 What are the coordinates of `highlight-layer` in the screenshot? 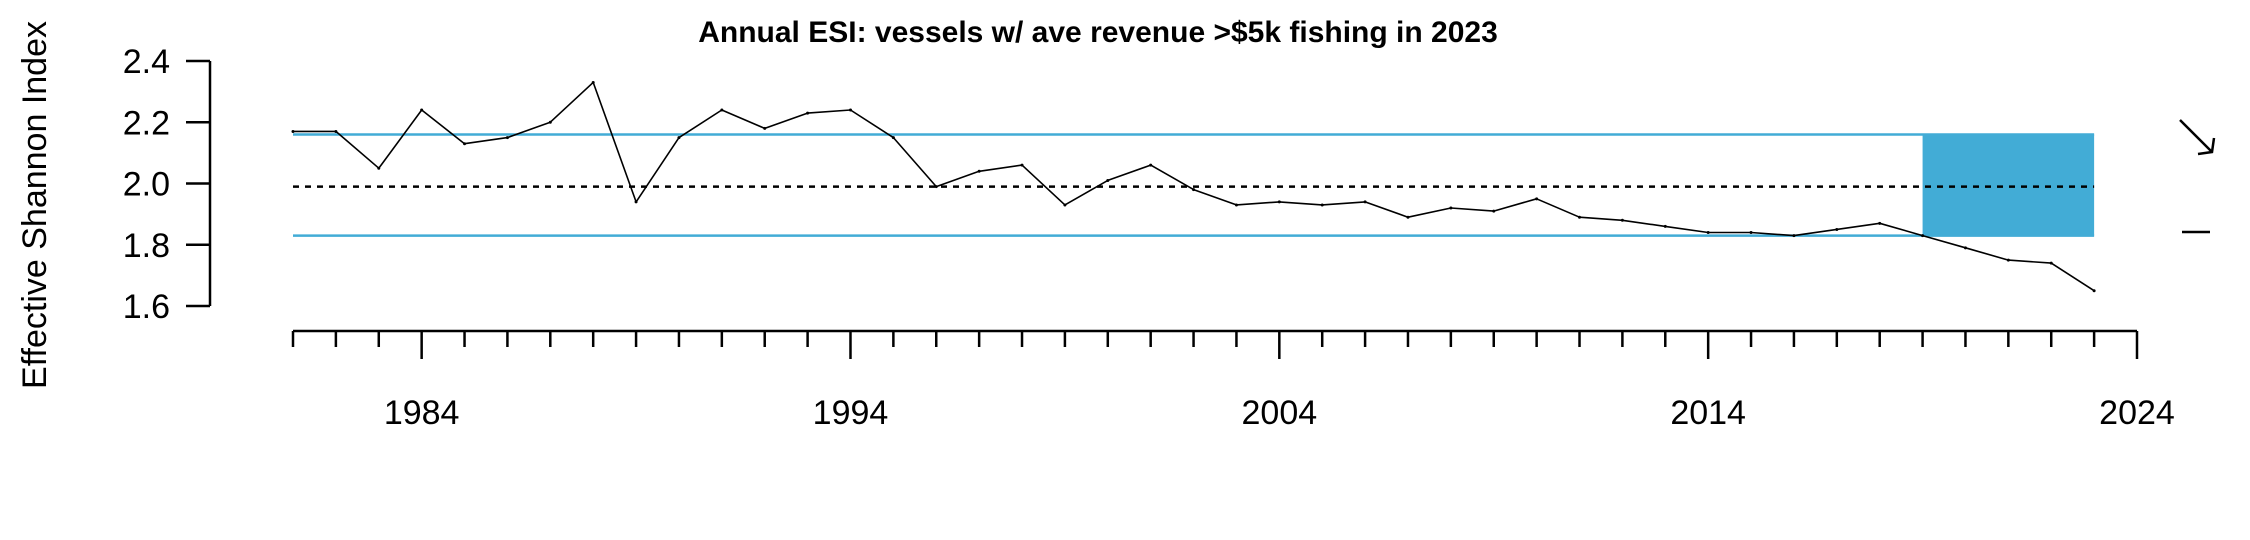 It's located at (2008, 185).